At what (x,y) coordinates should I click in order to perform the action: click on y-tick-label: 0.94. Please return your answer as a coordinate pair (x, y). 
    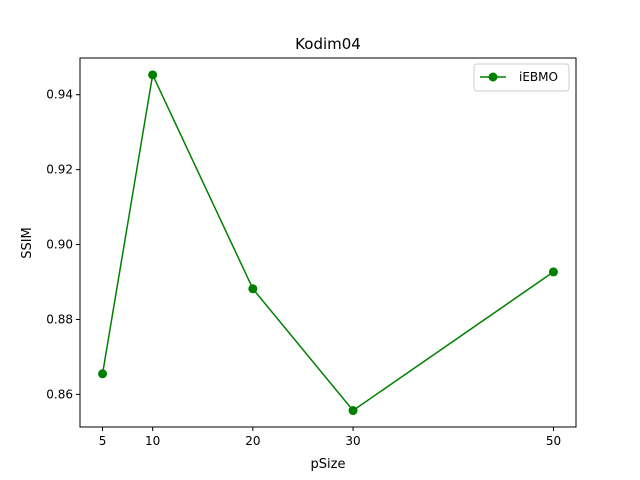
    Looking at the image, I should click on (59, 95).